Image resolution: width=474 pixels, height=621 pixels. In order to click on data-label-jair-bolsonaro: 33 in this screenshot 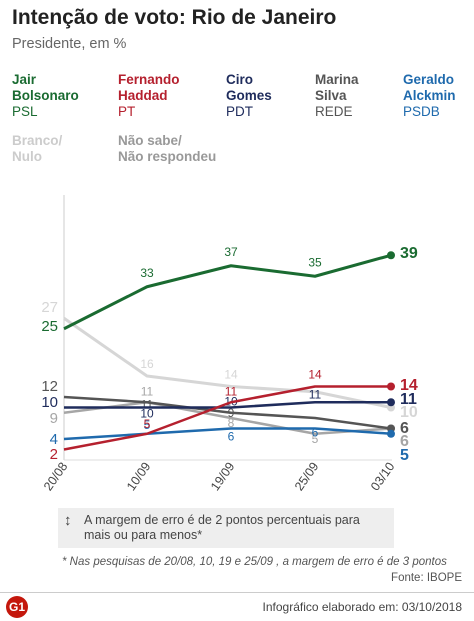, I will do `click(147, 273)`.